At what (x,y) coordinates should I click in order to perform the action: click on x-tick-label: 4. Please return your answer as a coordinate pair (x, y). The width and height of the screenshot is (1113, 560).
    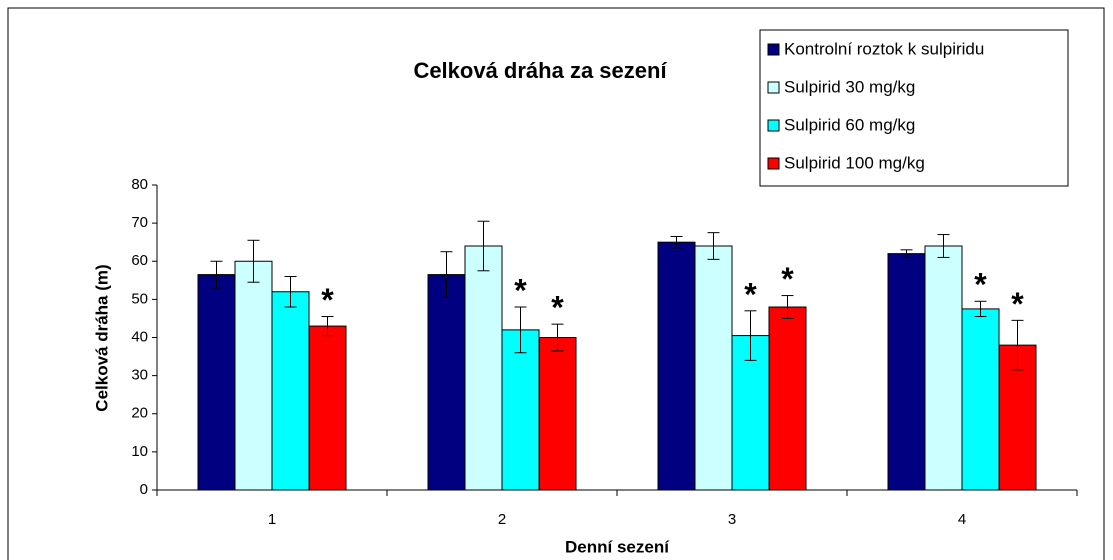
    Looking at the image, I should click on (962, 519).